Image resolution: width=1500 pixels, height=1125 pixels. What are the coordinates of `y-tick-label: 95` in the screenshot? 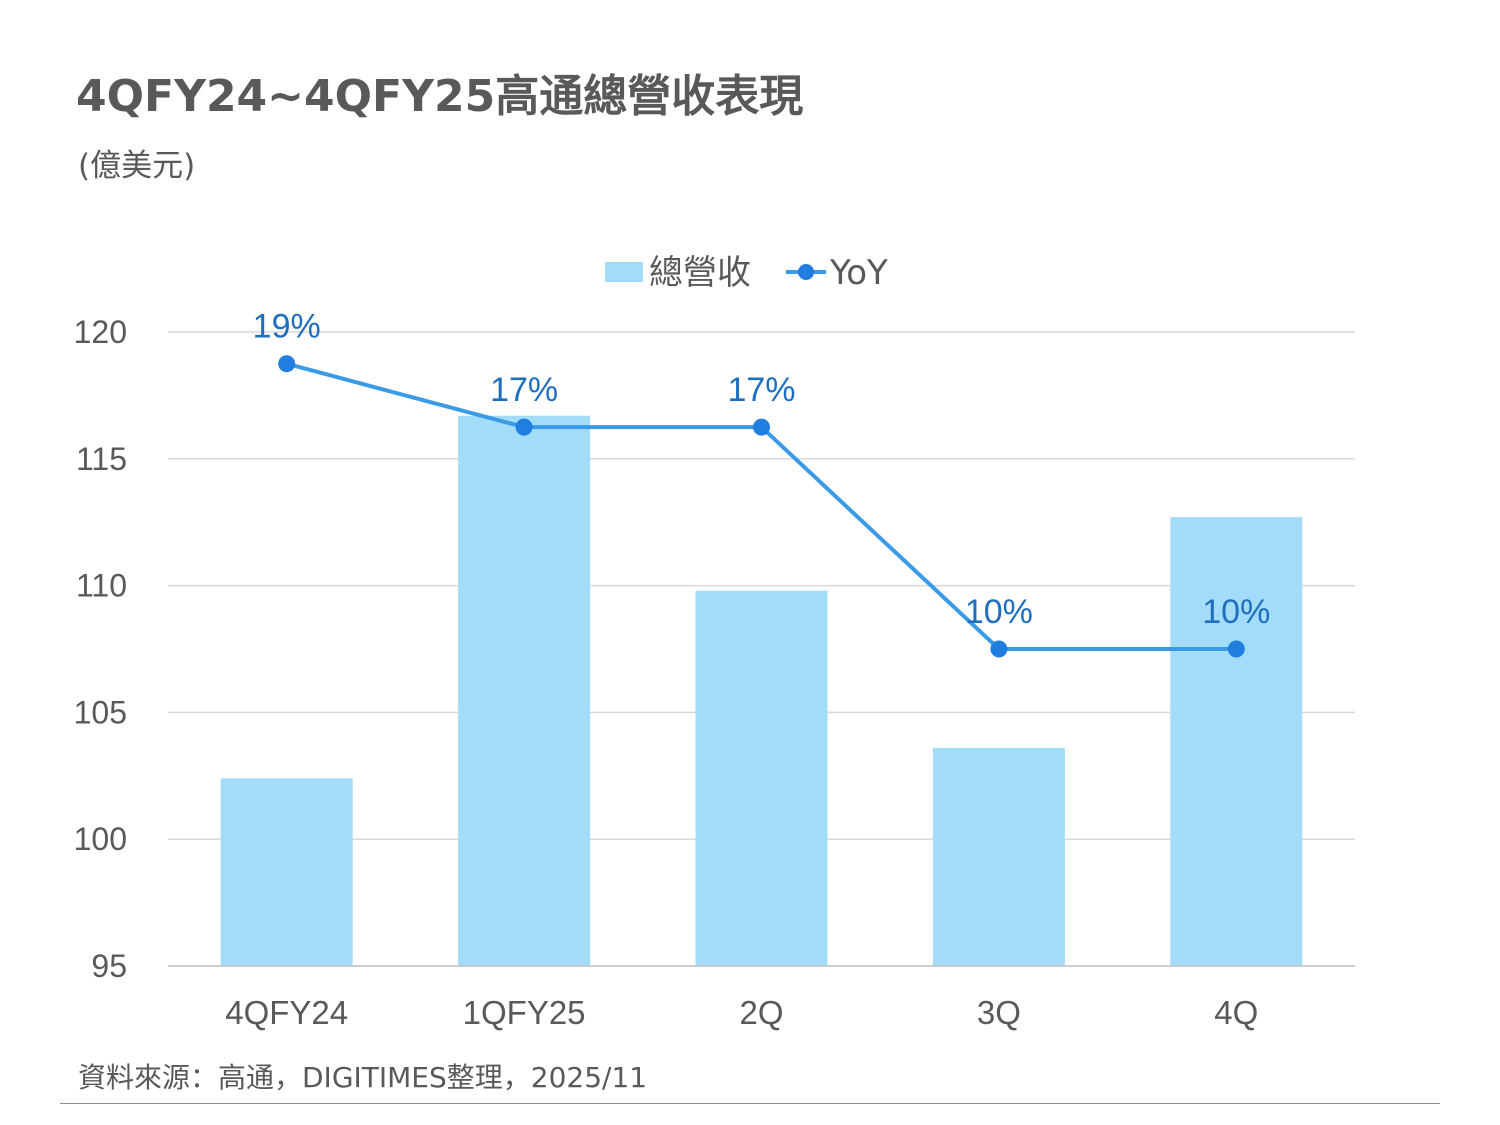 It's located at (109, 966).